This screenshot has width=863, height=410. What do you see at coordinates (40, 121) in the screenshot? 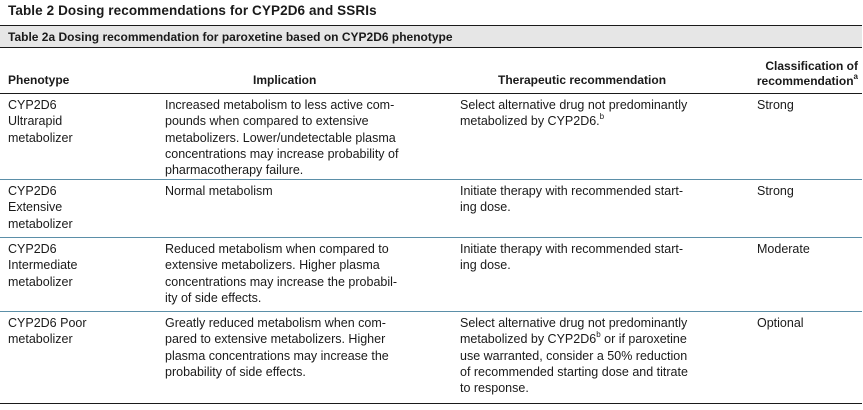
I see `phenotype-cell: CYP2D6 Ultrarapid metabolizer` at bounding box center [40, 121].